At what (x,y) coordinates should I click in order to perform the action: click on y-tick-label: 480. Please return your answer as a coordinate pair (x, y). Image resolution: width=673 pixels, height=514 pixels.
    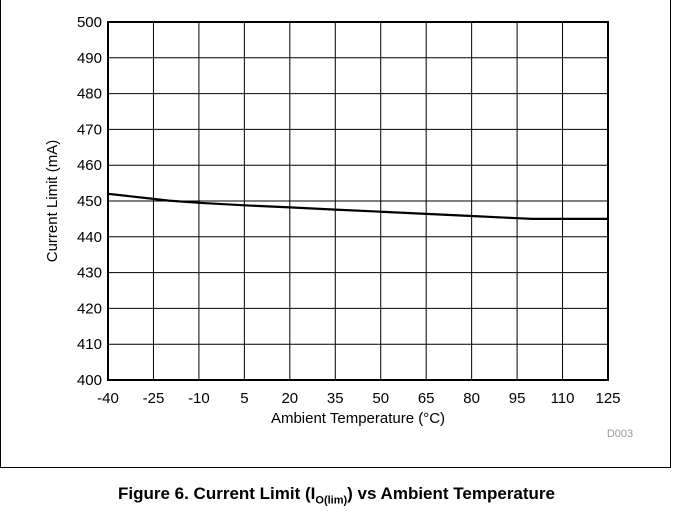
    Looking at the image, I should click on (89, 94).